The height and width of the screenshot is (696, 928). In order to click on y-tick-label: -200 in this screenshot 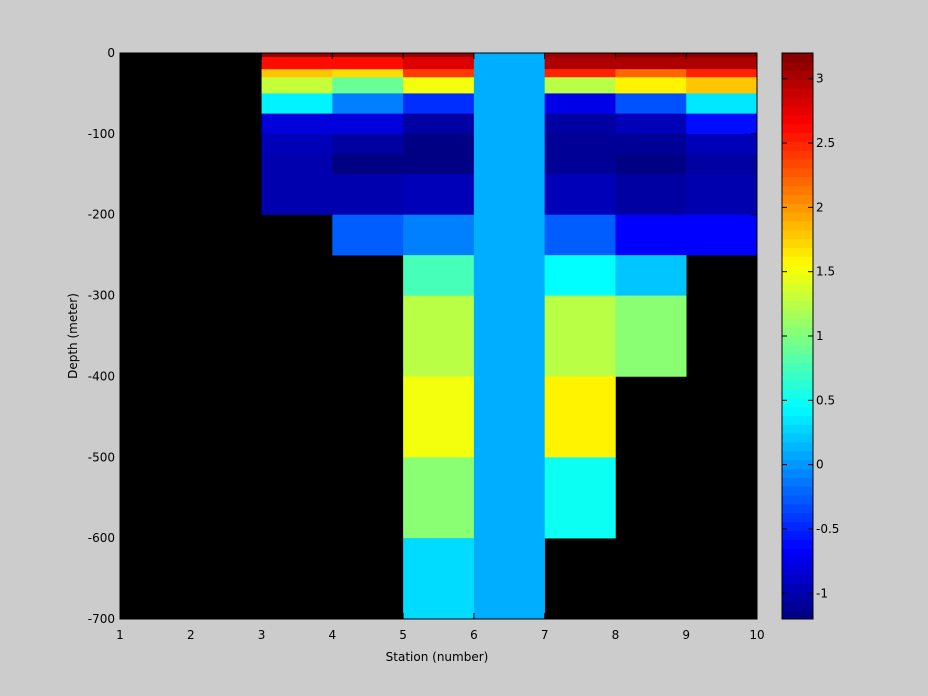, I will do `click(101, 215)`.